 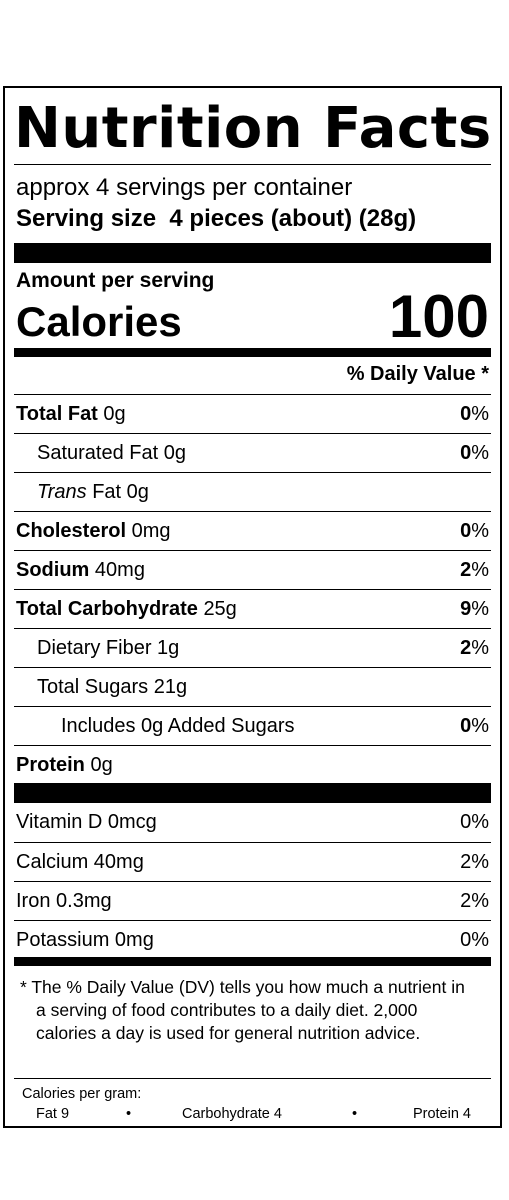 What do you see at coordinates (53, 1114) in the screenshot?
I see `cpg-fat: Fat 9` at bounding box center [53, 1114].